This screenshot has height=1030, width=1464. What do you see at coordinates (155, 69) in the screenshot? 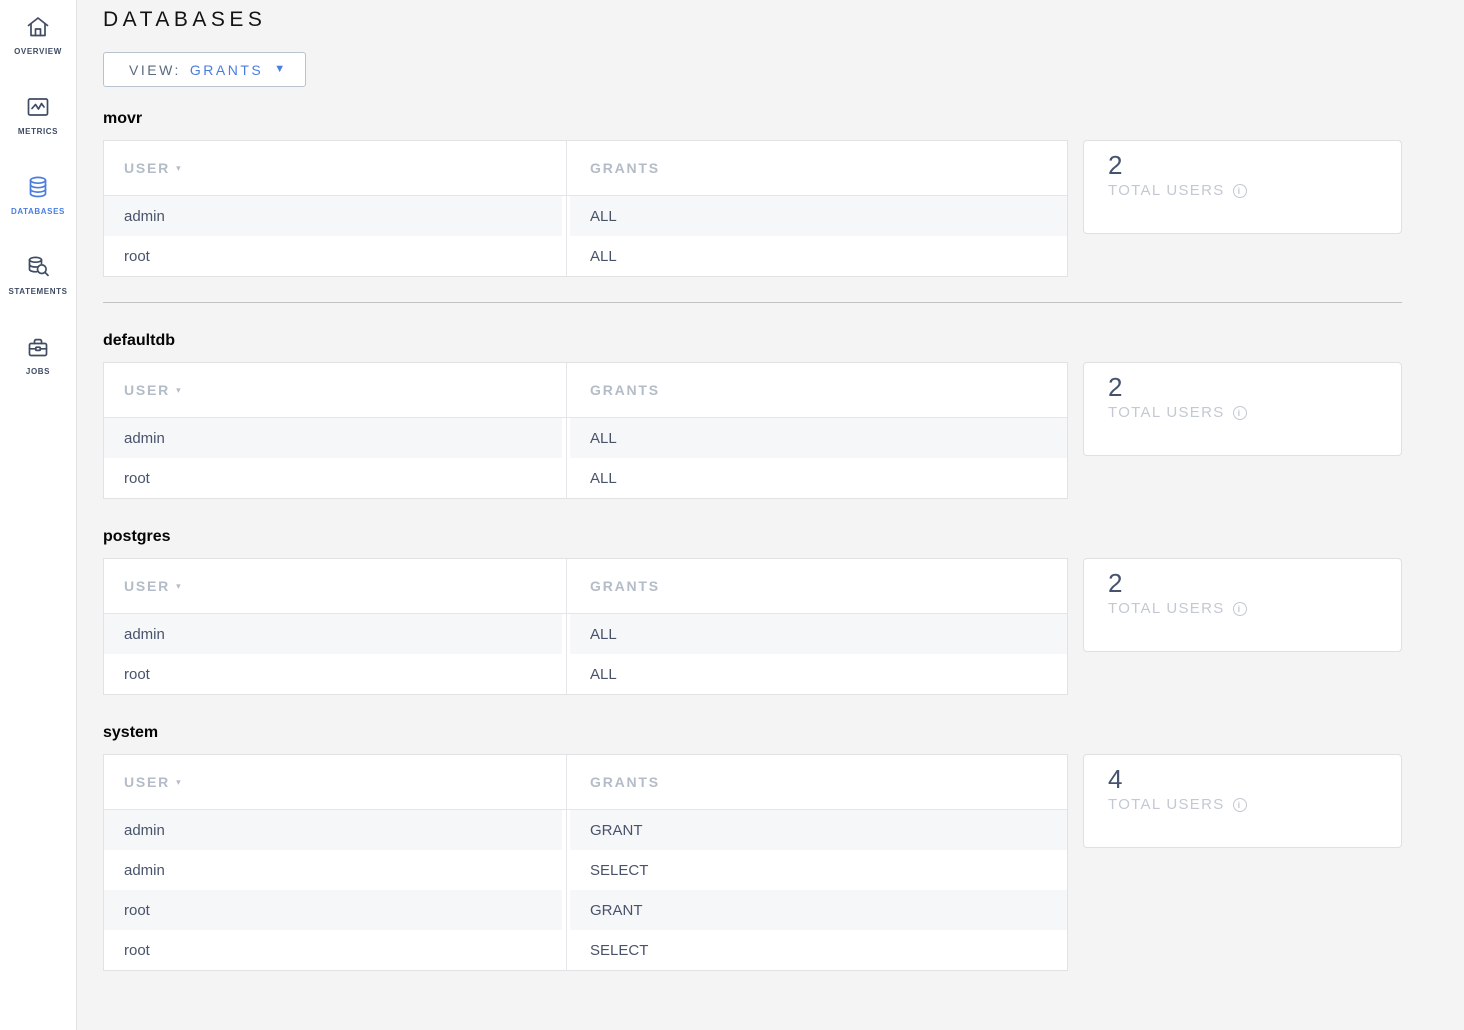
I see `view-dropdown-label: VIEW:` at bounding box center [155, 69].